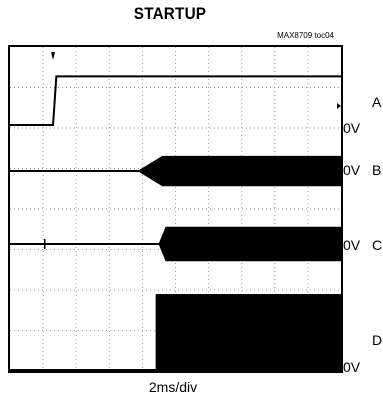 The height and width of the screenshot is (401, 383). I want to click on trigger-marker, so click(53, 56).